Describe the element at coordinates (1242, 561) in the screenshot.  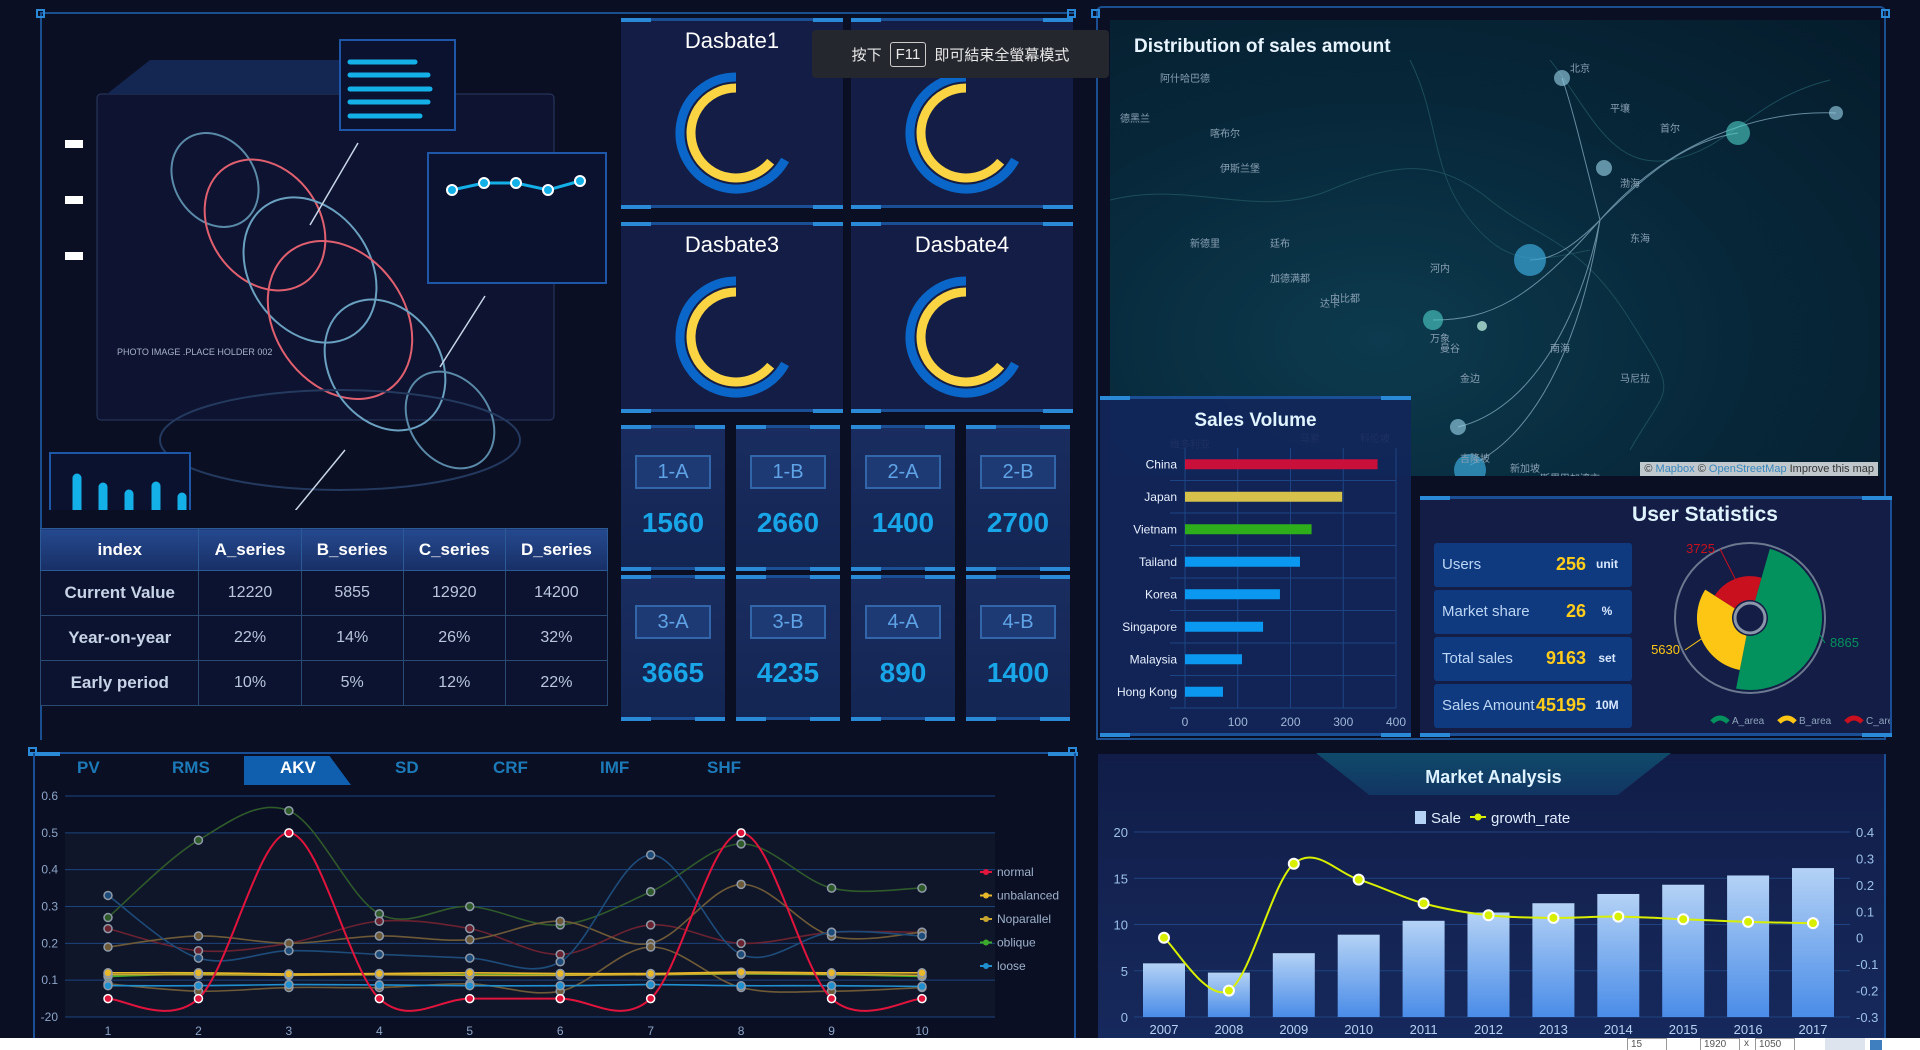
I see `bar-tailand` at that location.